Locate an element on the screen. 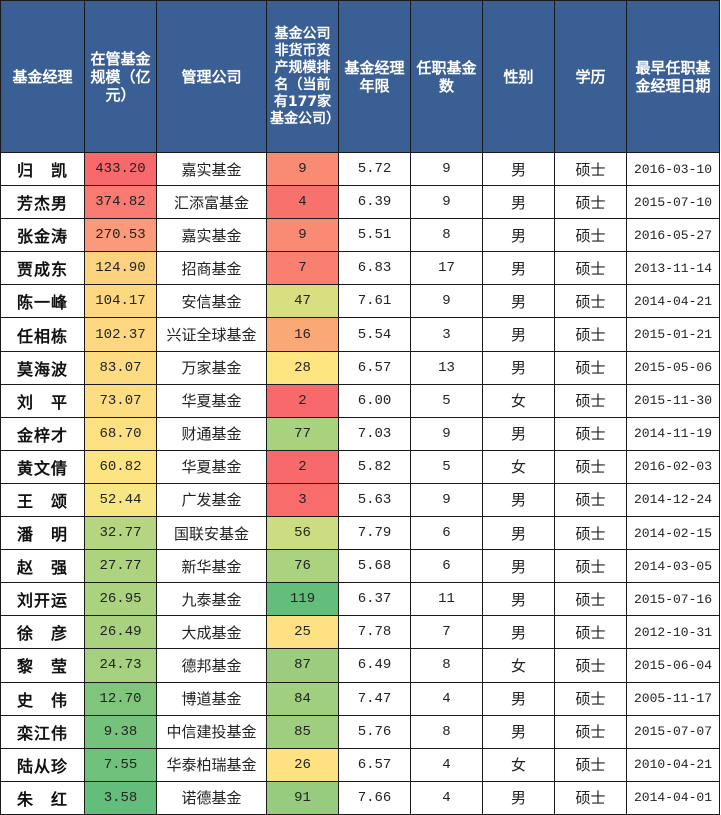  header-fund-count: 任职基金数 is located at coordinates (446, 76).